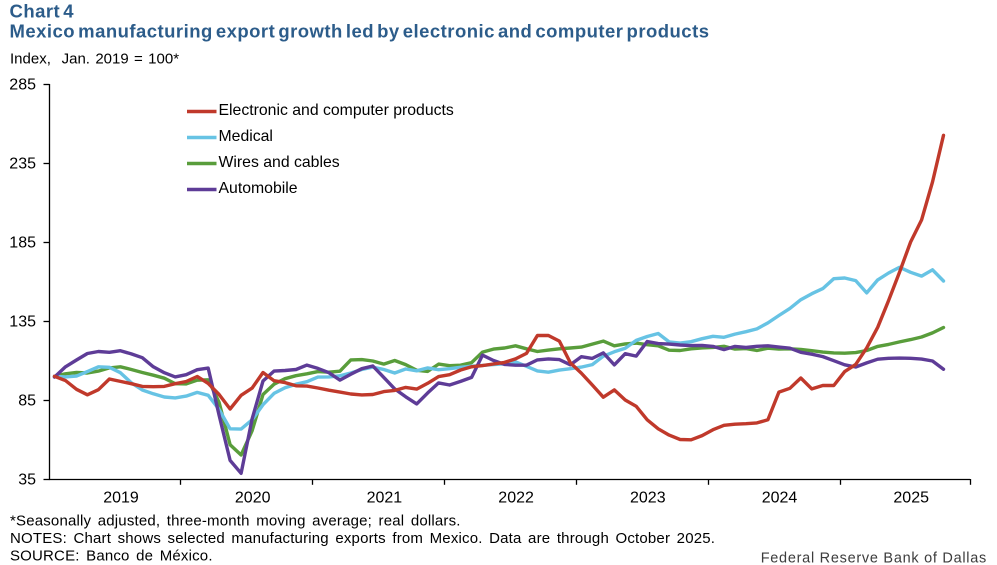  I want to click on svg-text: 285, so click(22, 85).